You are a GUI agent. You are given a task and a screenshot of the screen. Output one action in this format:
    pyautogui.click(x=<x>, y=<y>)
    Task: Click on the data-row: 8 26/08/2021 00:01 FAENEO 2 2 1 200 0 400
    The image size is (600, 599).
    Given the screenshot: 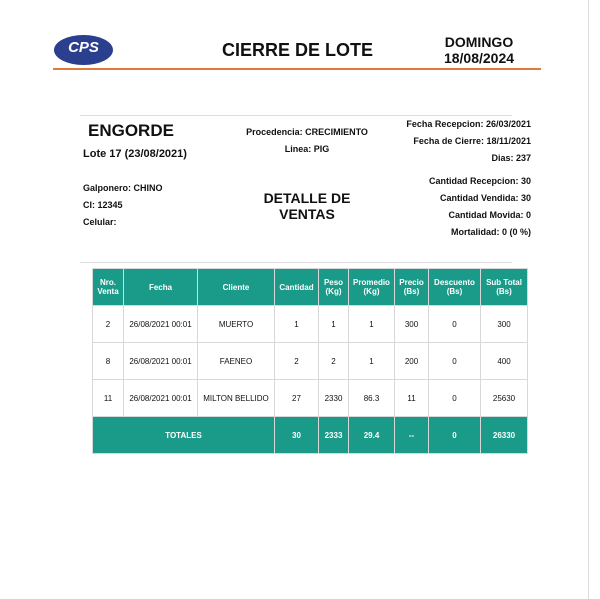 What is the action you would take?
    pyautogui.click(x=310, y=361)
    